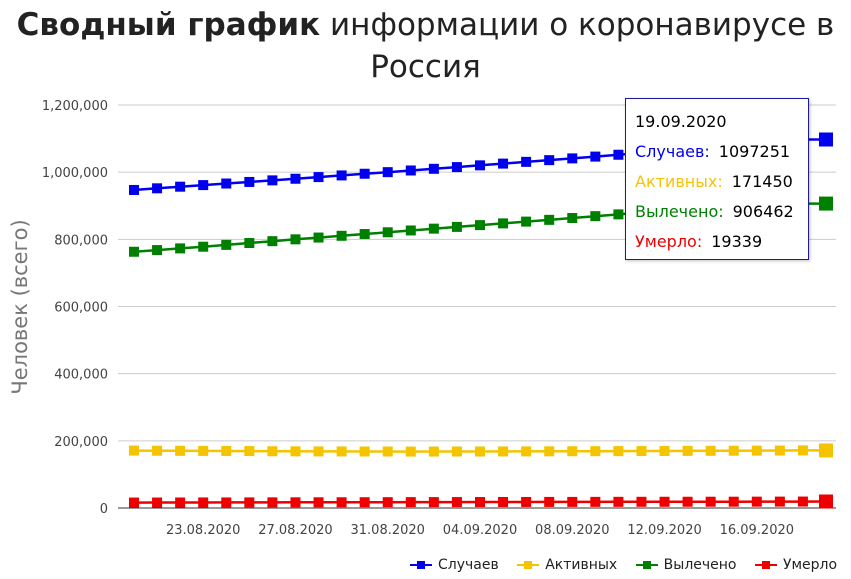  I want to click on tooltip-value-active: 171450, so click(762, 181).